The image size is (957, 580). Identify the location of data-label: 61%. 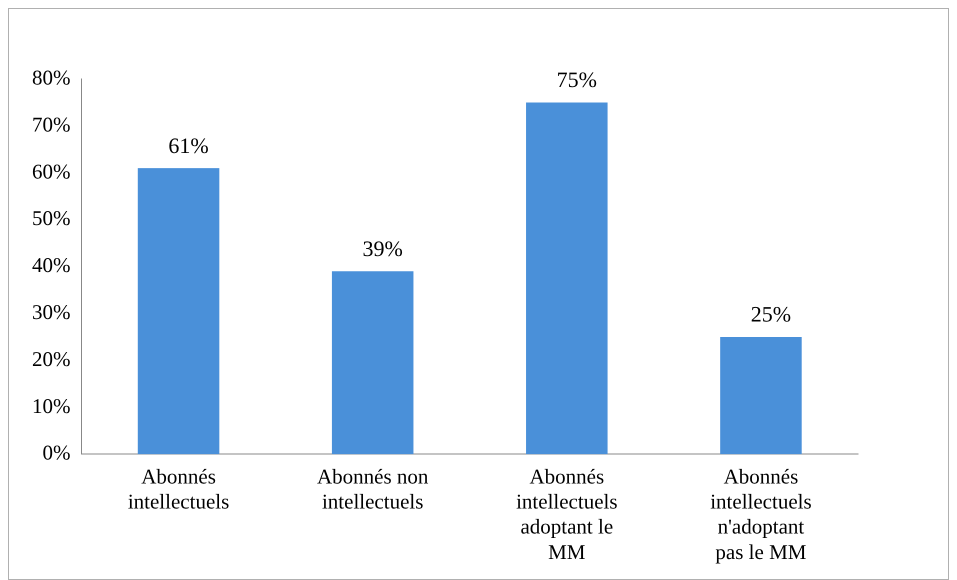
(188, 145).